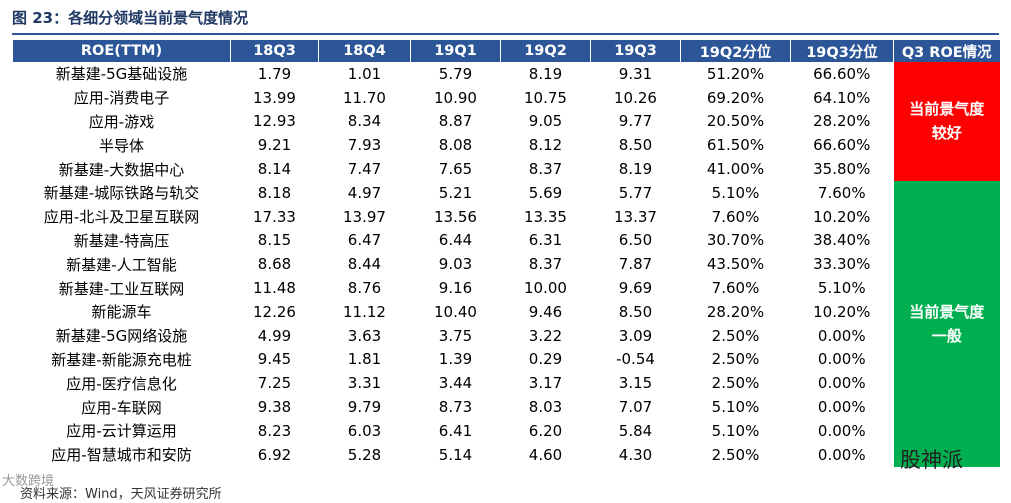  Describe the element at coordinates (121, 98) in the screenshot. I see `row-label: 应用-消费电子` at that location.